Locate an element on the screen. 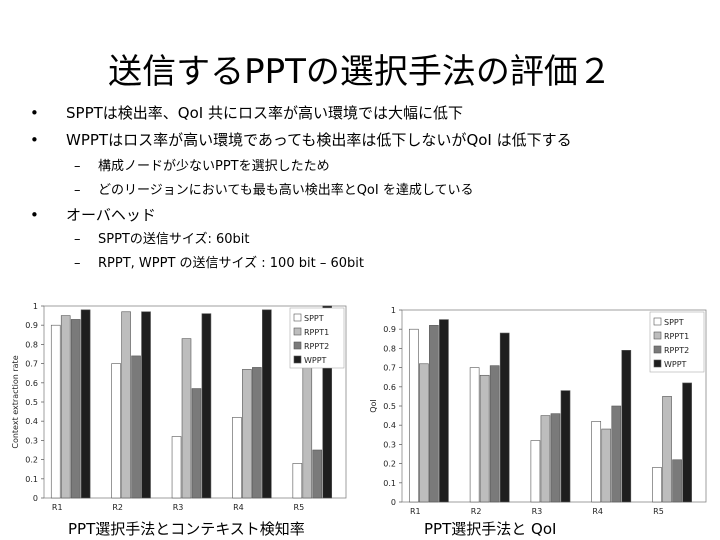 This screenshot has width=720, height=540. bullet-sppt: • SPPTは検出率、QoI 共にロス率が高い環境では大幅に低下 is located at coordinates (246, 112).